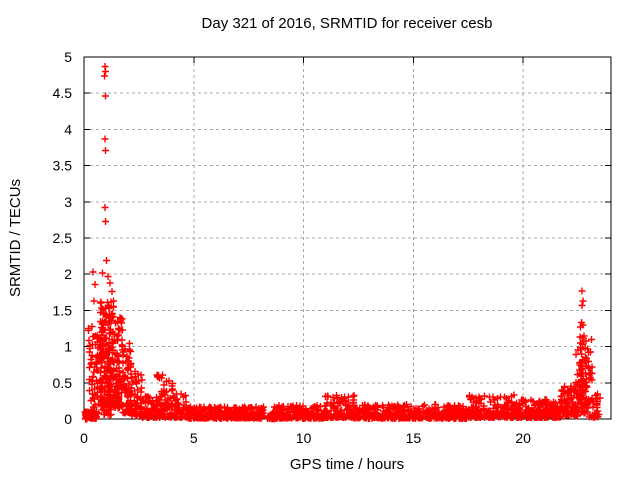 This screenshot has width=640, height=480. What do you see at coordinates (68, 274) in the screenshot?
I see `y-tick-label: 2` at bounding box center [68, 274].